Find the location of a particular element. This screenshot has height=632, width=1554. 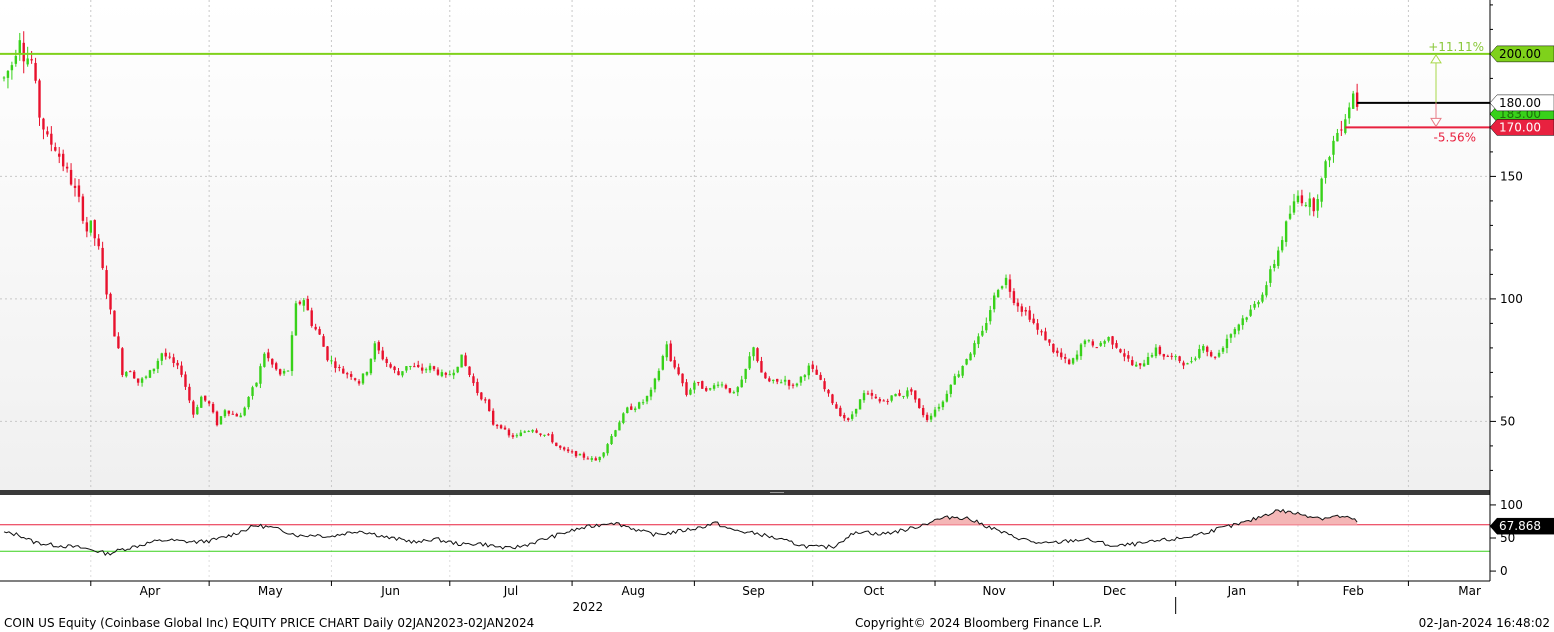

lower-level-tag-box is located at coordinates (1521, 127).